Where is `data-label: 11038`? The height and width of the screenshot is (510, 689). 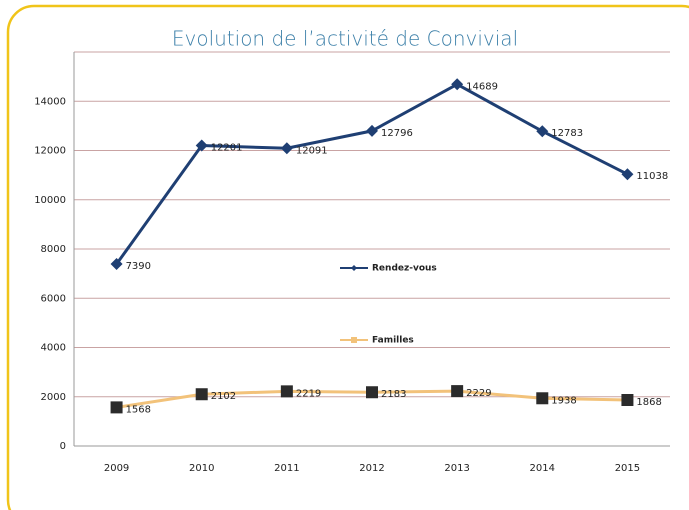 data-label: 11038 is located at coordinates (652, 176).